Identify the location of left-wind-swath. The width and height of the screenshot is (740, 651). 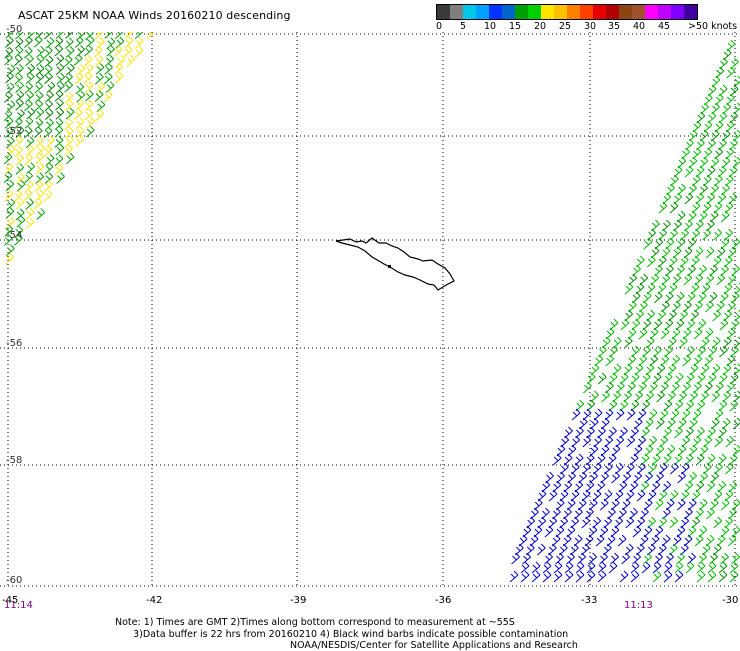
(79, 148).